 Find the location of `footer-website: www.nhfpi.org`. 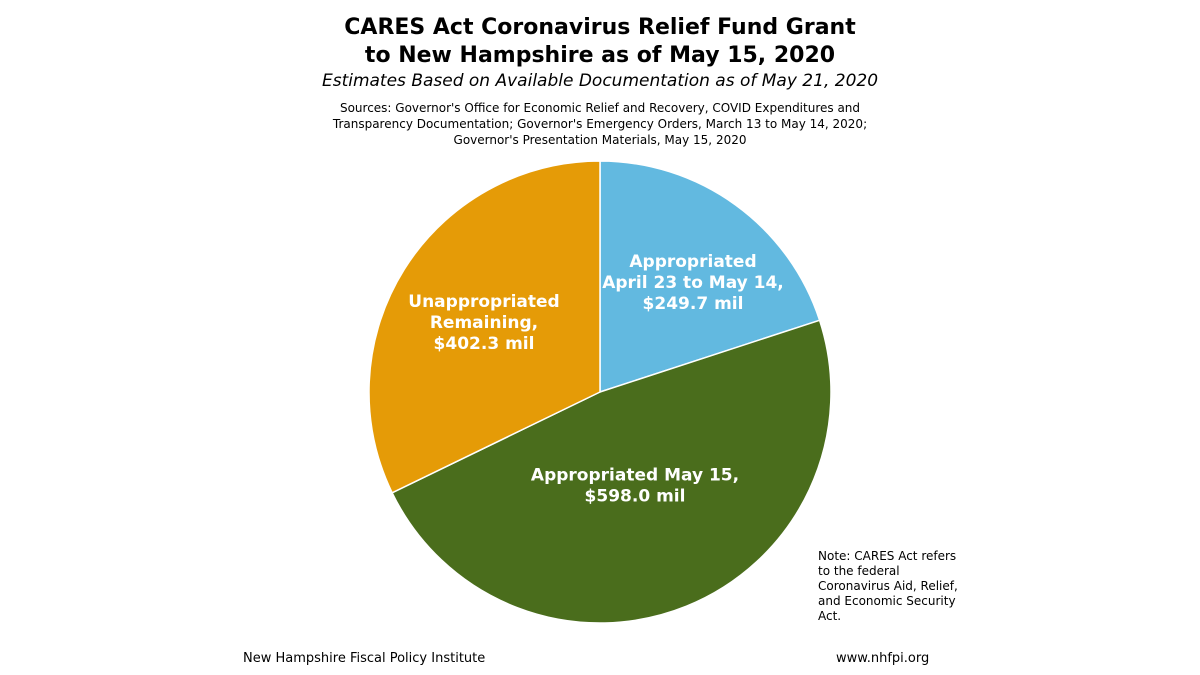

footer-website: www.nhfpi.org is located at coordinates (883, 658).